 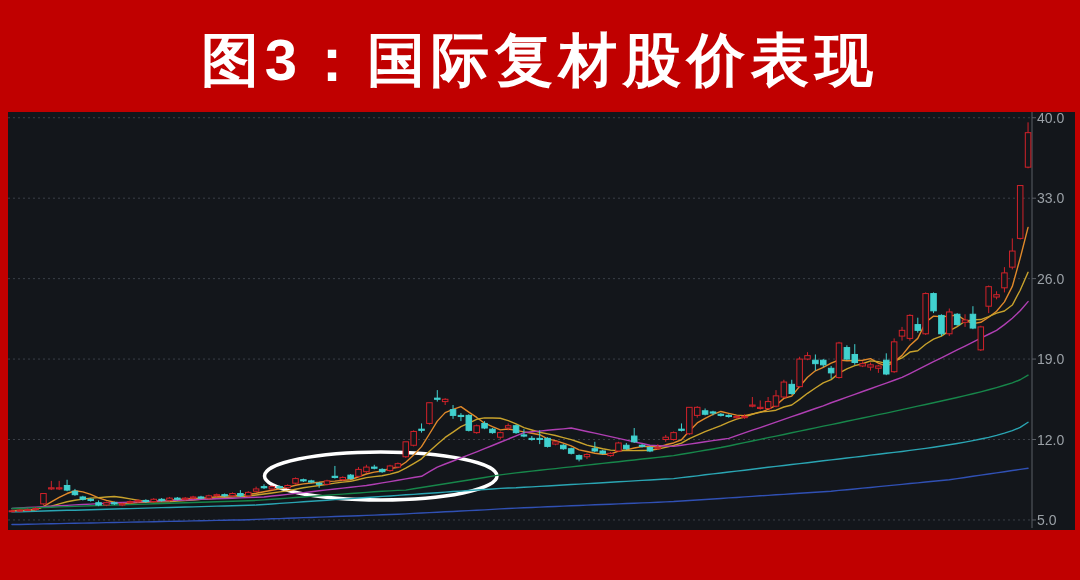 I want to click on y-tick-label: 40.0, so click(x=1051, y=117).